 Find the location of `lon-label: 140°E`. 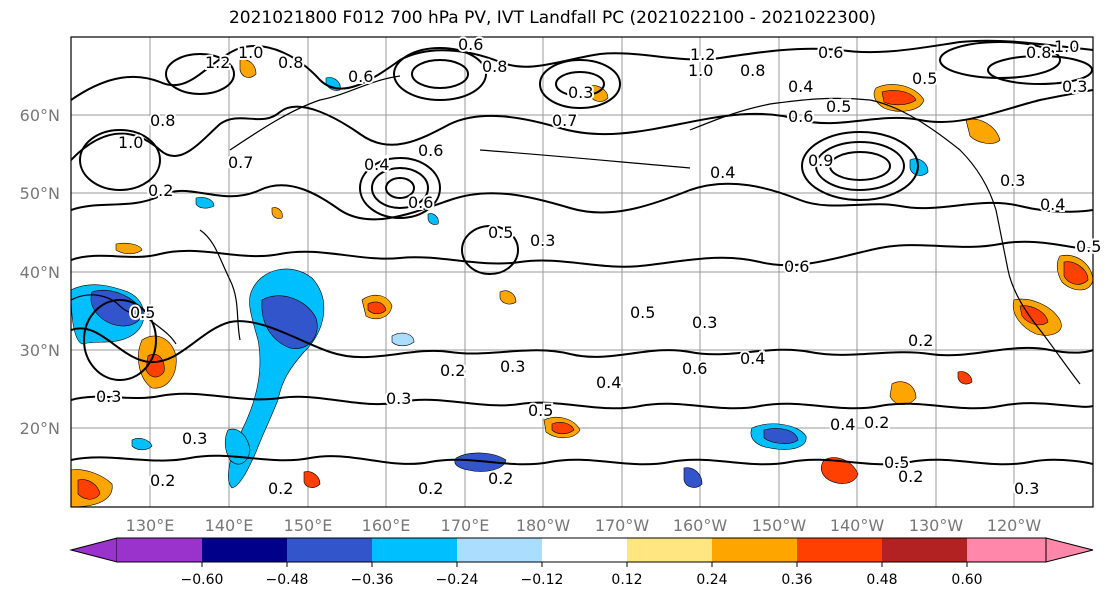

lon-label: 140°E is located at coordinates (229, 525).